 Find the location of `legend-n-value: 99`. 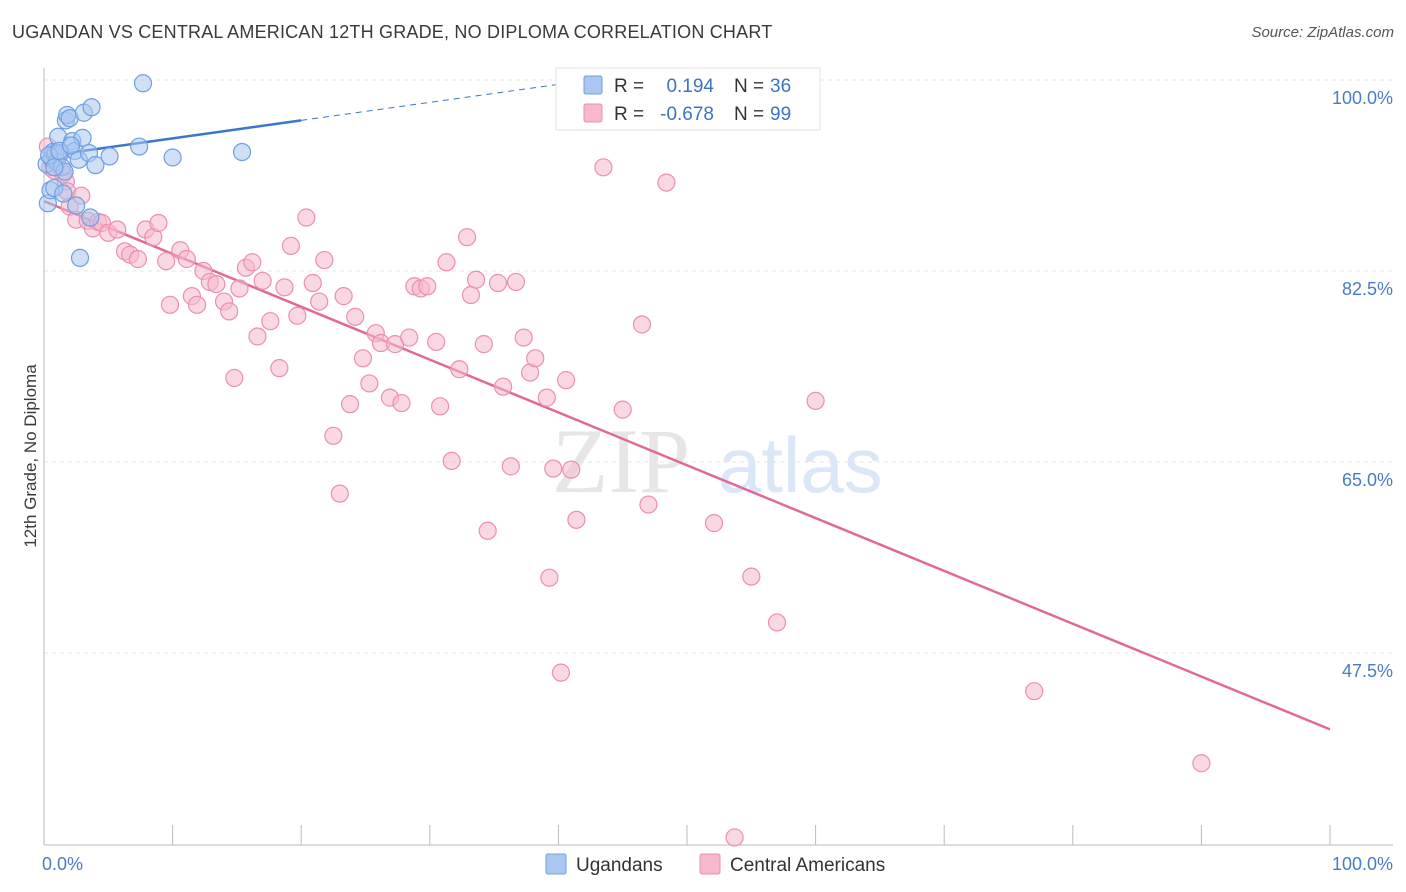

legend-n-value: 99 is located at coordinates (780, 114).